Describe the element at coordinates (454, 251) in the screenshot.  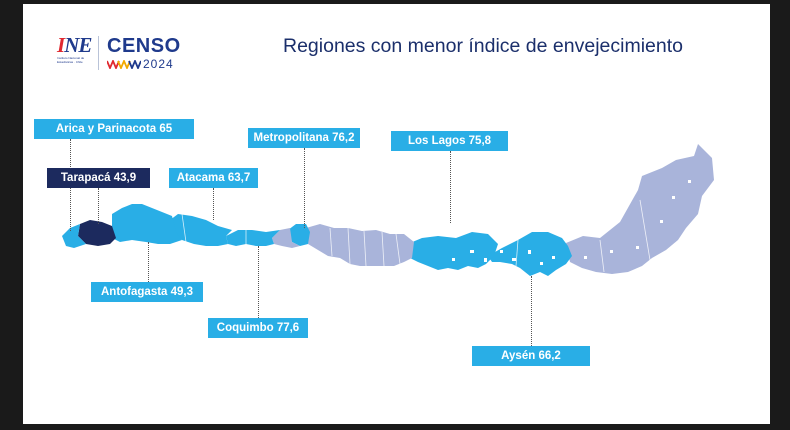
I see `region-los-lagos` at that location.